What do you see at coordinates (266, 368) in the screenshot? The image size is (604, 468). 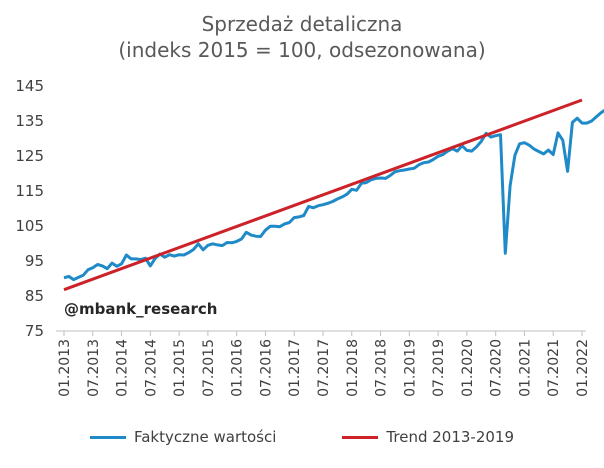 I see `x-tick-label: 07.2016` at bounding box center [266, 368].